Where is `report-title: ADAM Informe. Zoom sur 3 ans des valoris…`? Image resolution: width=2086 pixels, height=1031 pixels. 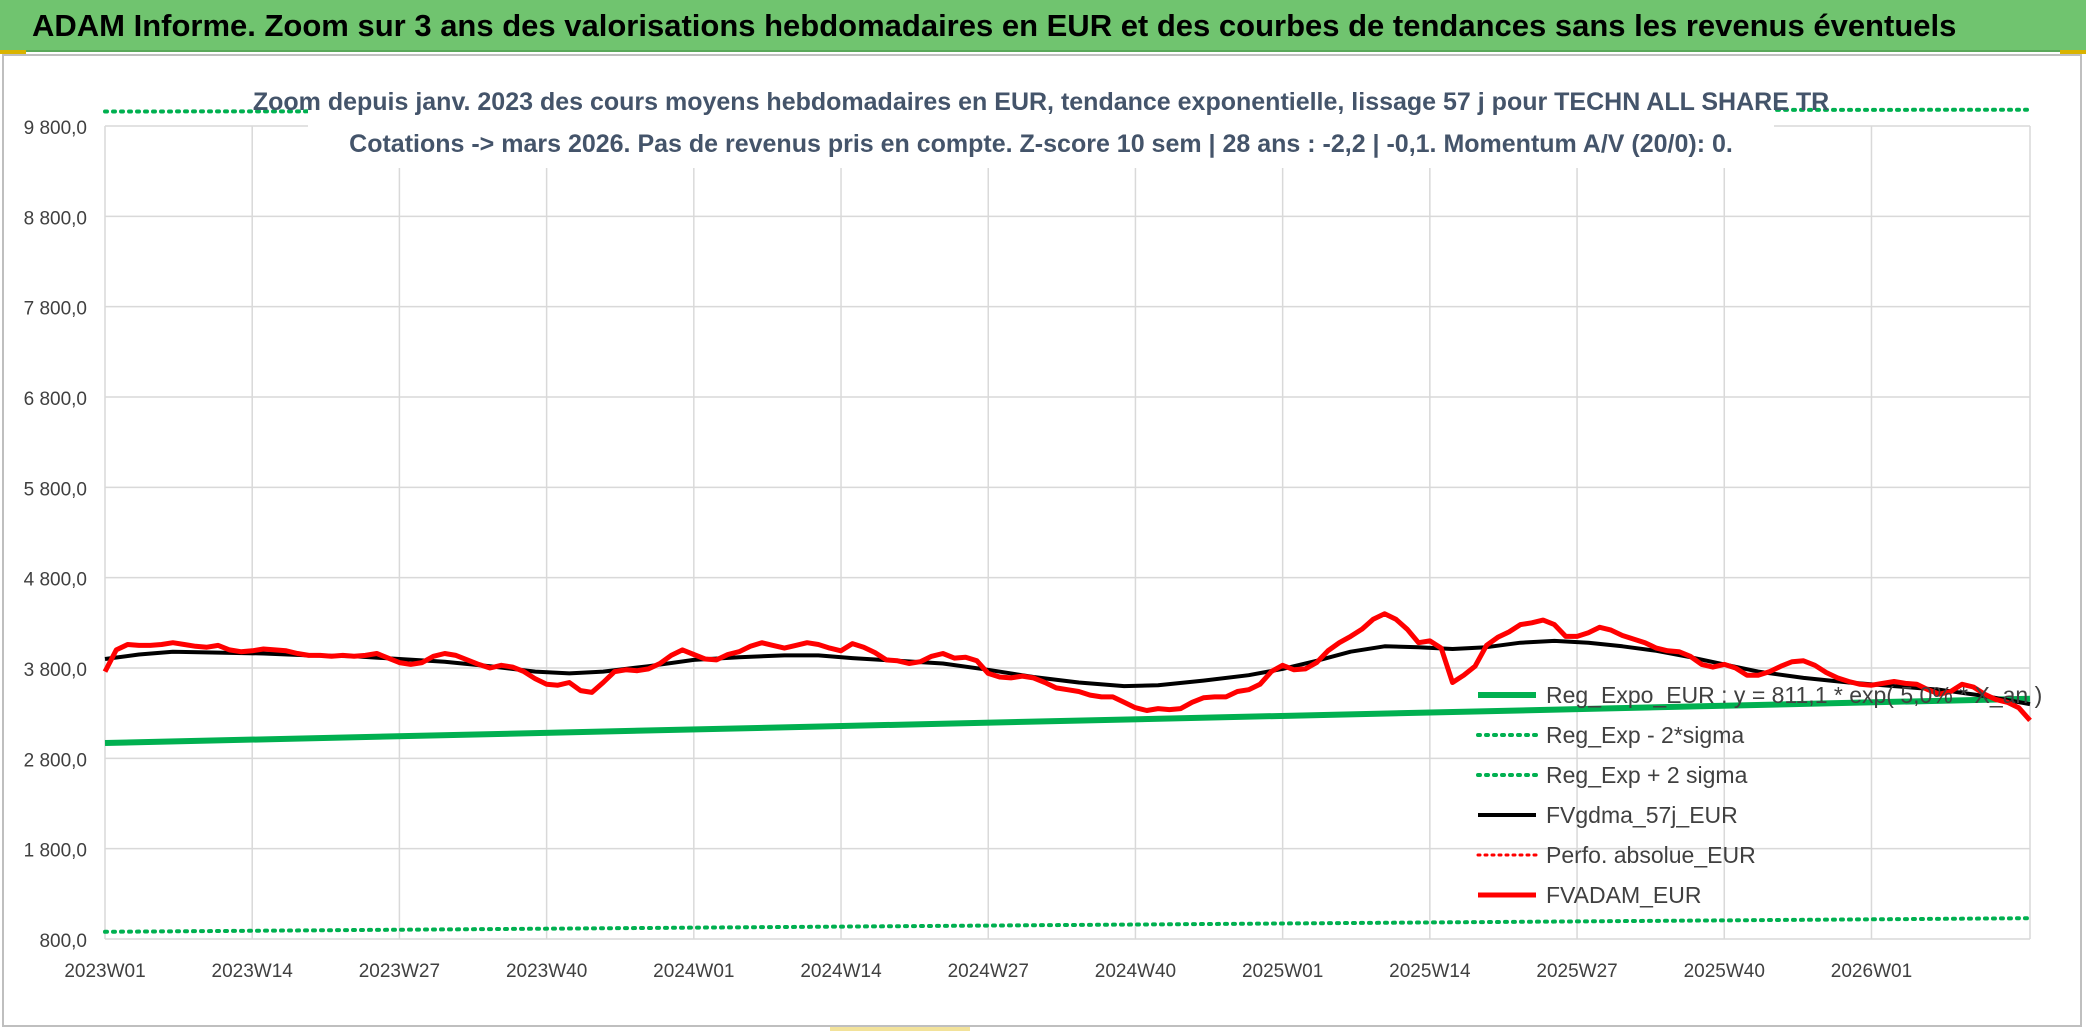 report-title: ADAM Informe. Zoom sur 3 ans des valoris… is located at coordinates (994, 25).